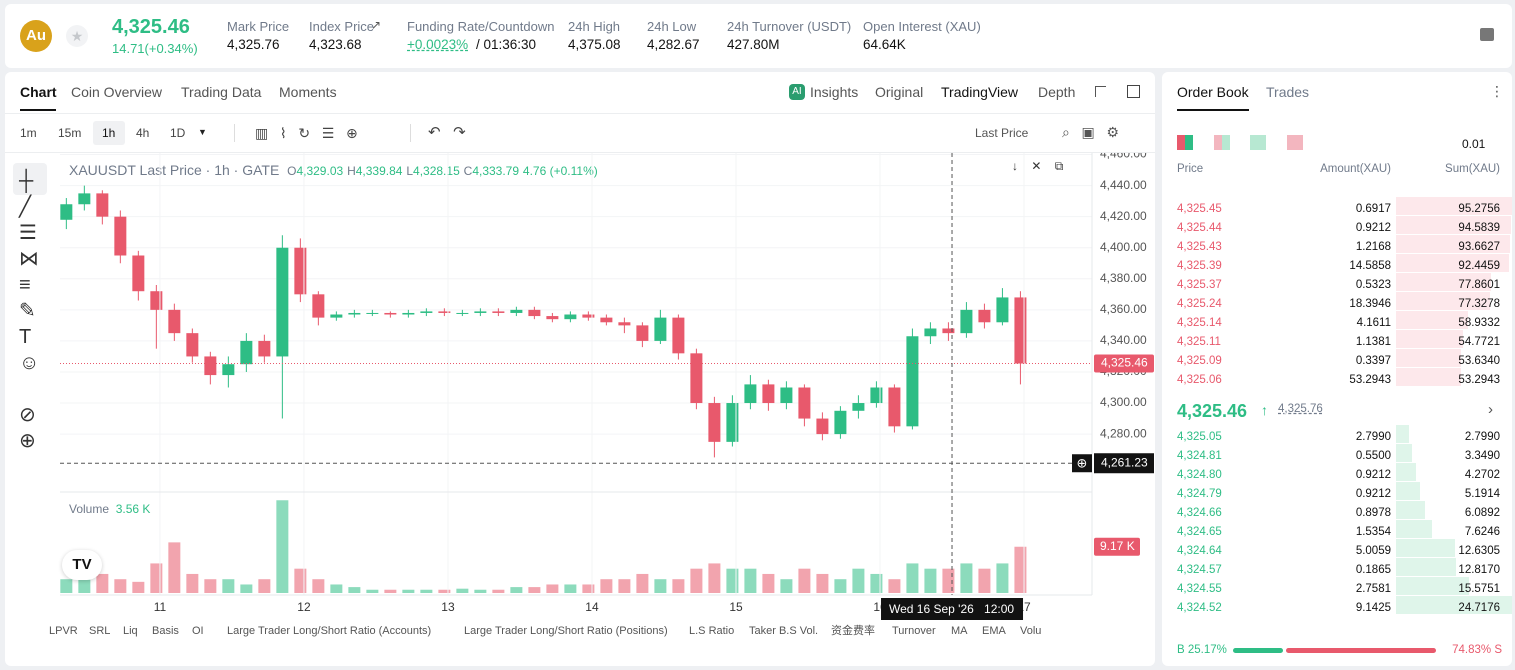  Describe the element at coordinates (1474, 144) in the screenshot. I see `ob-precision: 0.01` at that location.